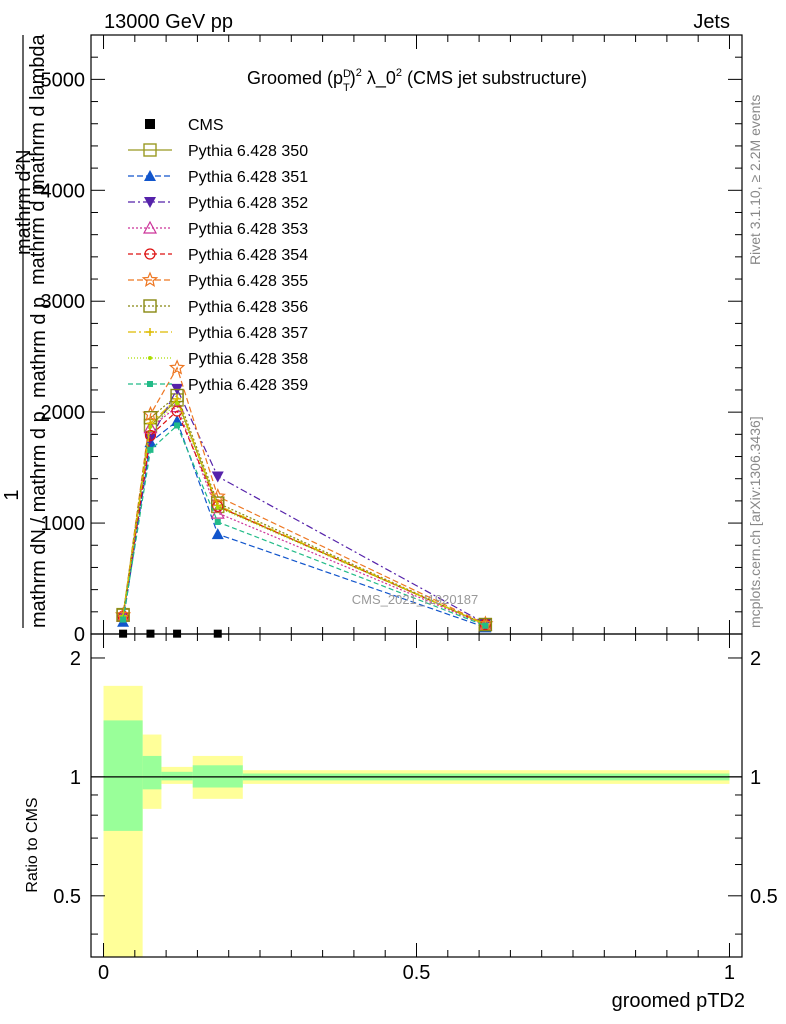  Describe the element at coordinates (248, 281) in the screenshot. I see `legend-label-5: Pythia 6.428 355` at that location.